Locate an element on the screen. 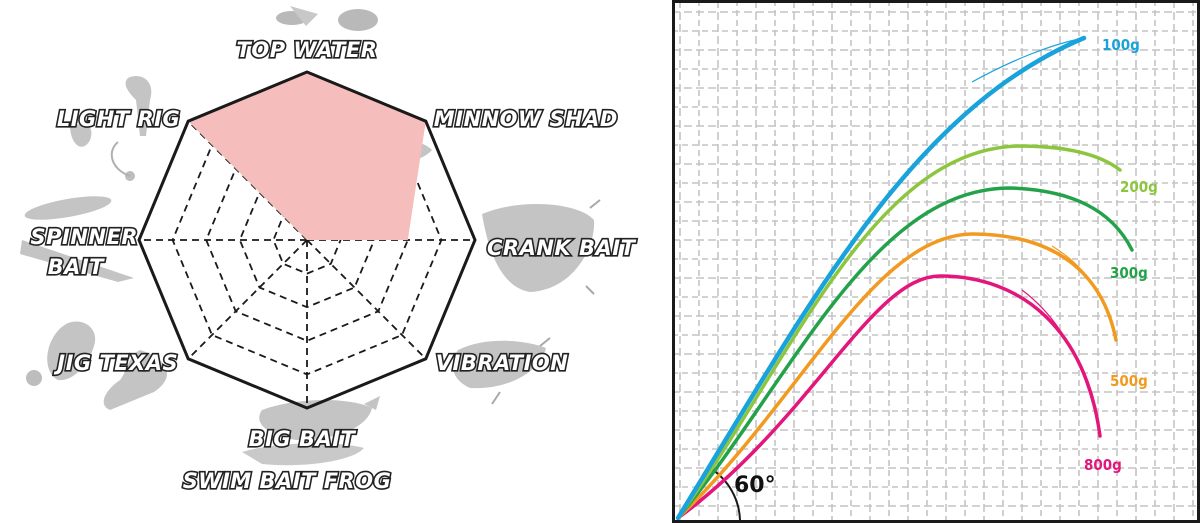 The width and height of the screenshot is (1200, 523). radar-label-light-rig: LIGHT RIG is located at coordinates (118, 119).